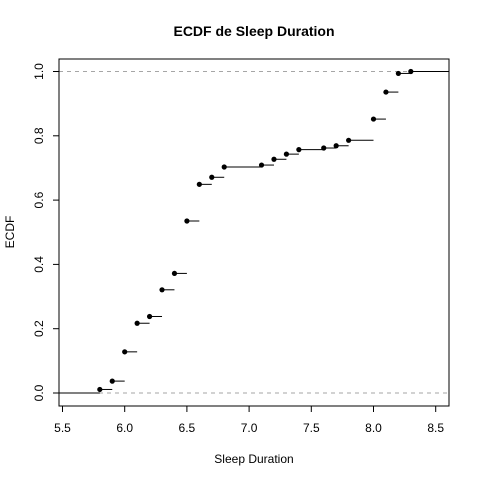  Describe the element at coordinates (253, 459) in the screenshot. I see `x-axis-label: Sleep Duration` at that location.